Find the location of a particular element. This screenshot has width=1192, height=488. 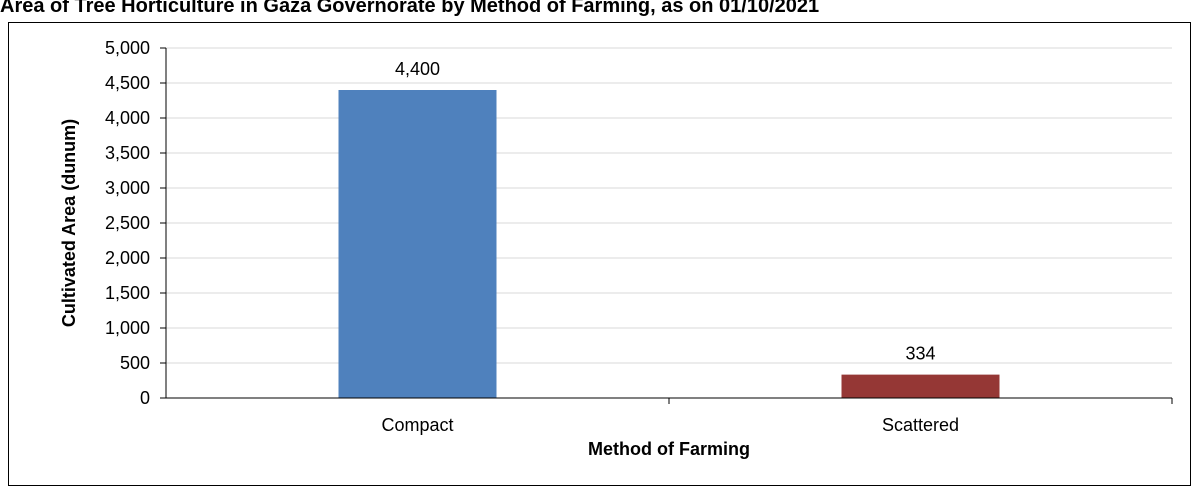

y-axis-label: Cultivated Area (dunum) is located at coordinates (69, 223).